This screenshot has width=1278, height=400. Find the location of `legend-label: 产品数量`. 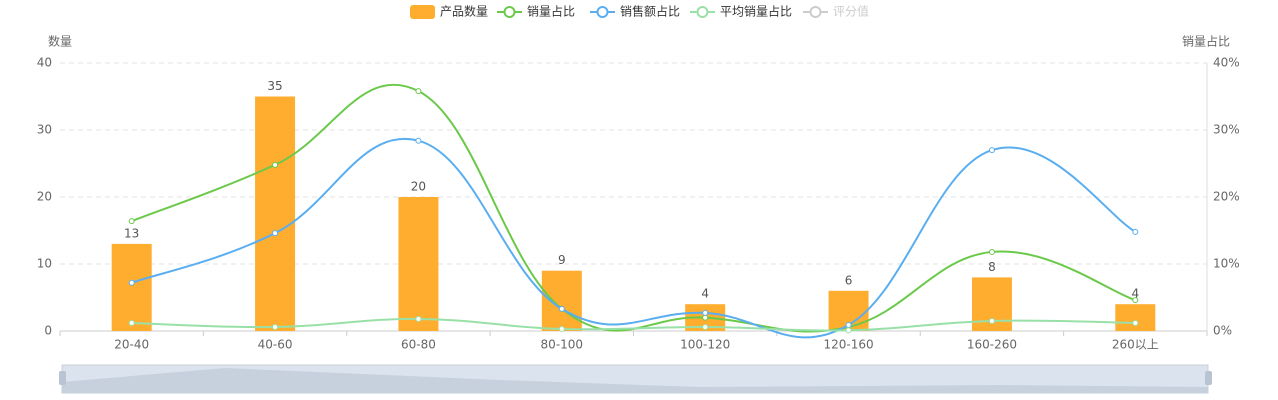

legend-label: 产品数量 is located at coordinates (464, 11).